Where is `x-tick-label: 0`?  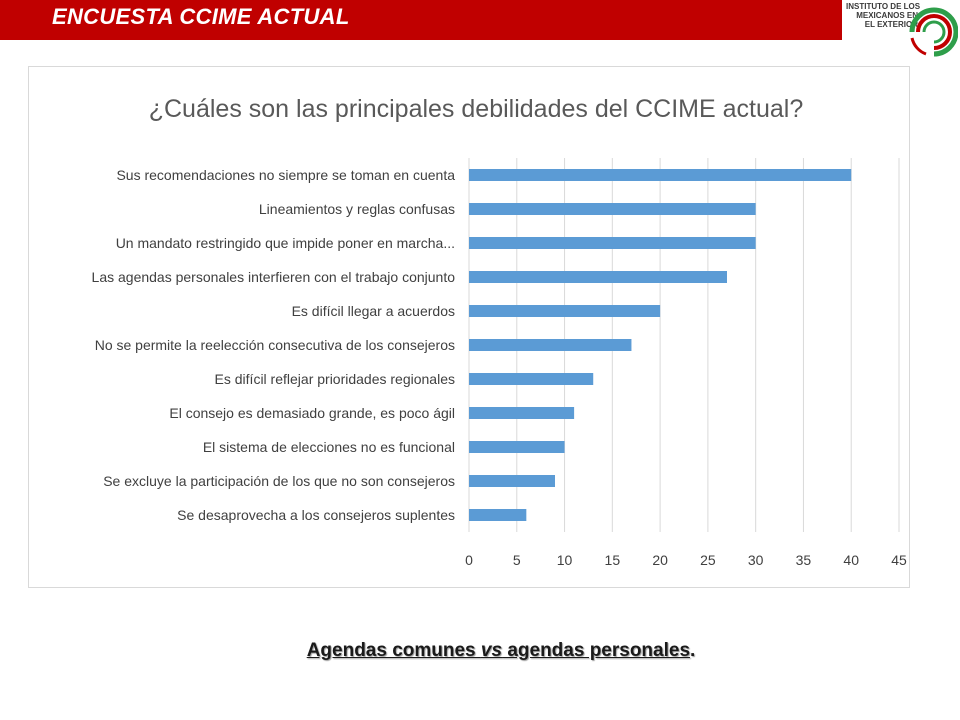 x-tick-label: 0 is located at coordinates (469, 560).